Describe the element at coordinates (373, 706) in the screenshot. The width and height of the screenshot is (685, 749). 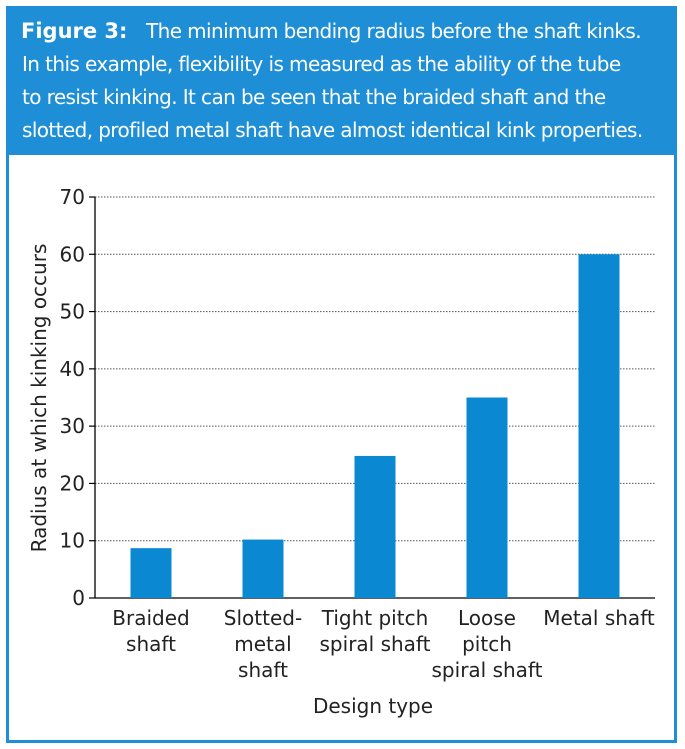
I see `x-axis-title: Design type` at that location.